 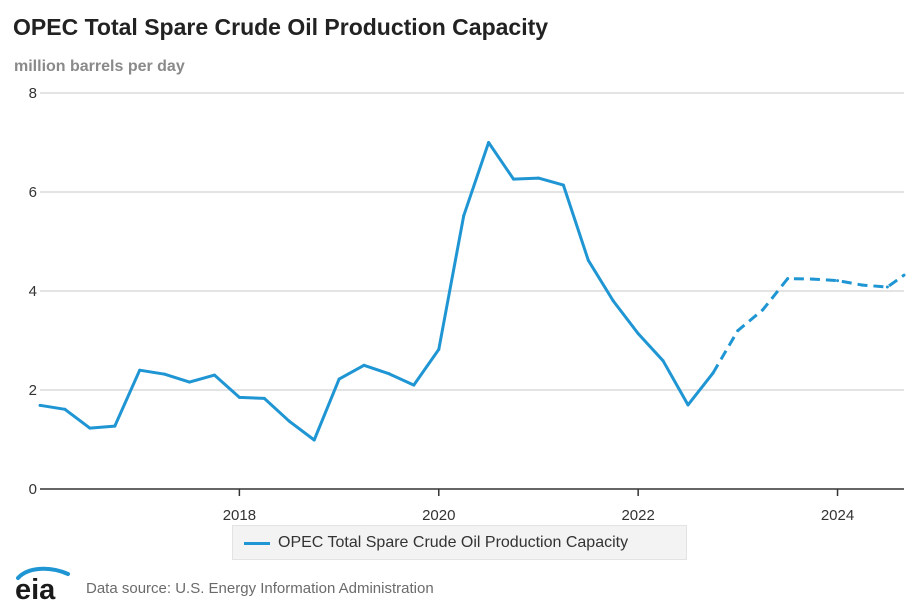 I want to click on legend-swatch, so click(x=257, y=543).